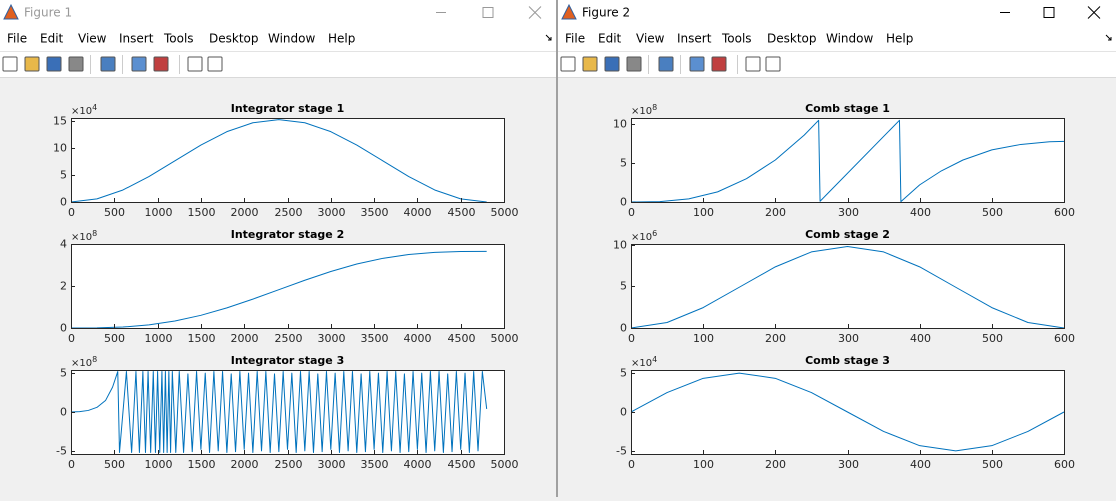 The image size is (1116, 501). Describe the element at coordinates (11, 11) in the screenshot. I see `app-icon` at that location.